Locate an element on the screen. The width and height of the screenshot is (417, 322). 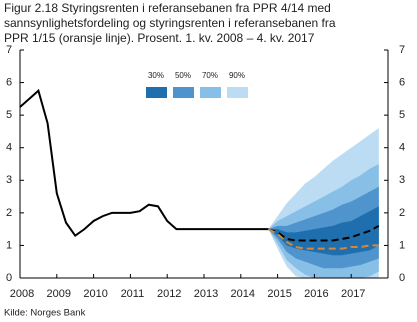
legend-label: 50% is located at coordinates (183, 75).